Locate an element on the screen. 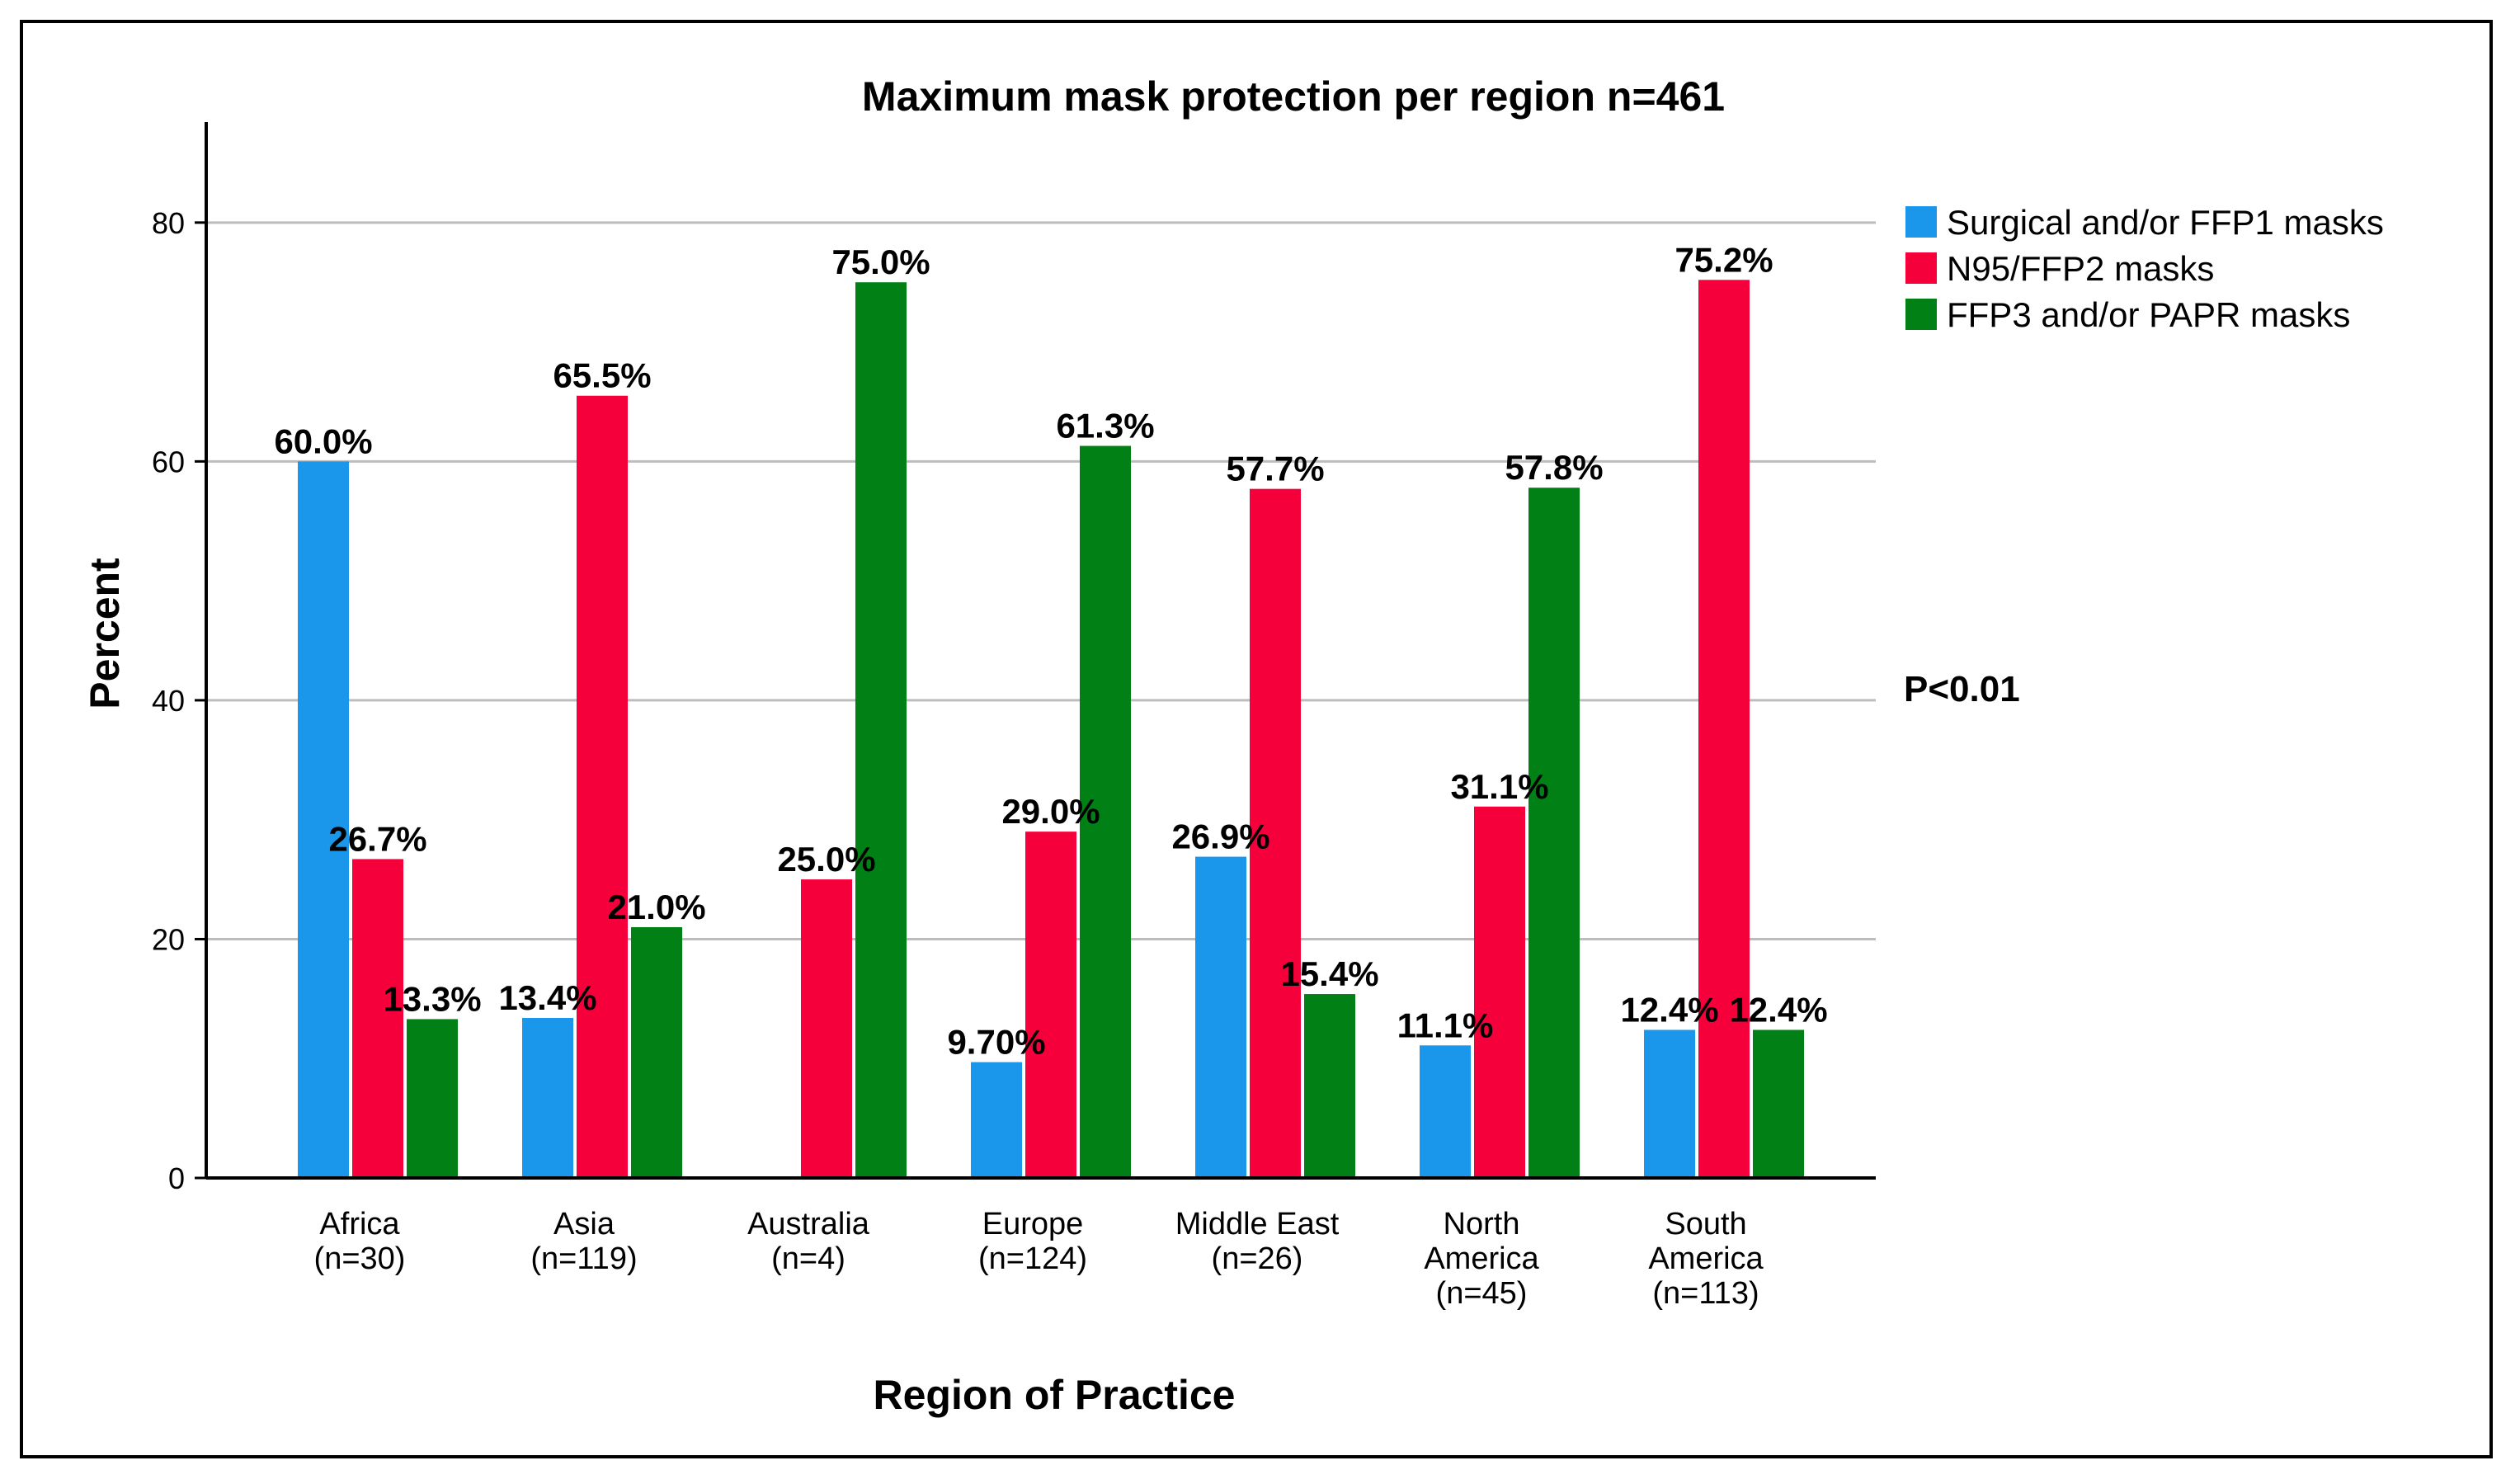  y-axis-title: Percent is located at coordinates (105, 633).